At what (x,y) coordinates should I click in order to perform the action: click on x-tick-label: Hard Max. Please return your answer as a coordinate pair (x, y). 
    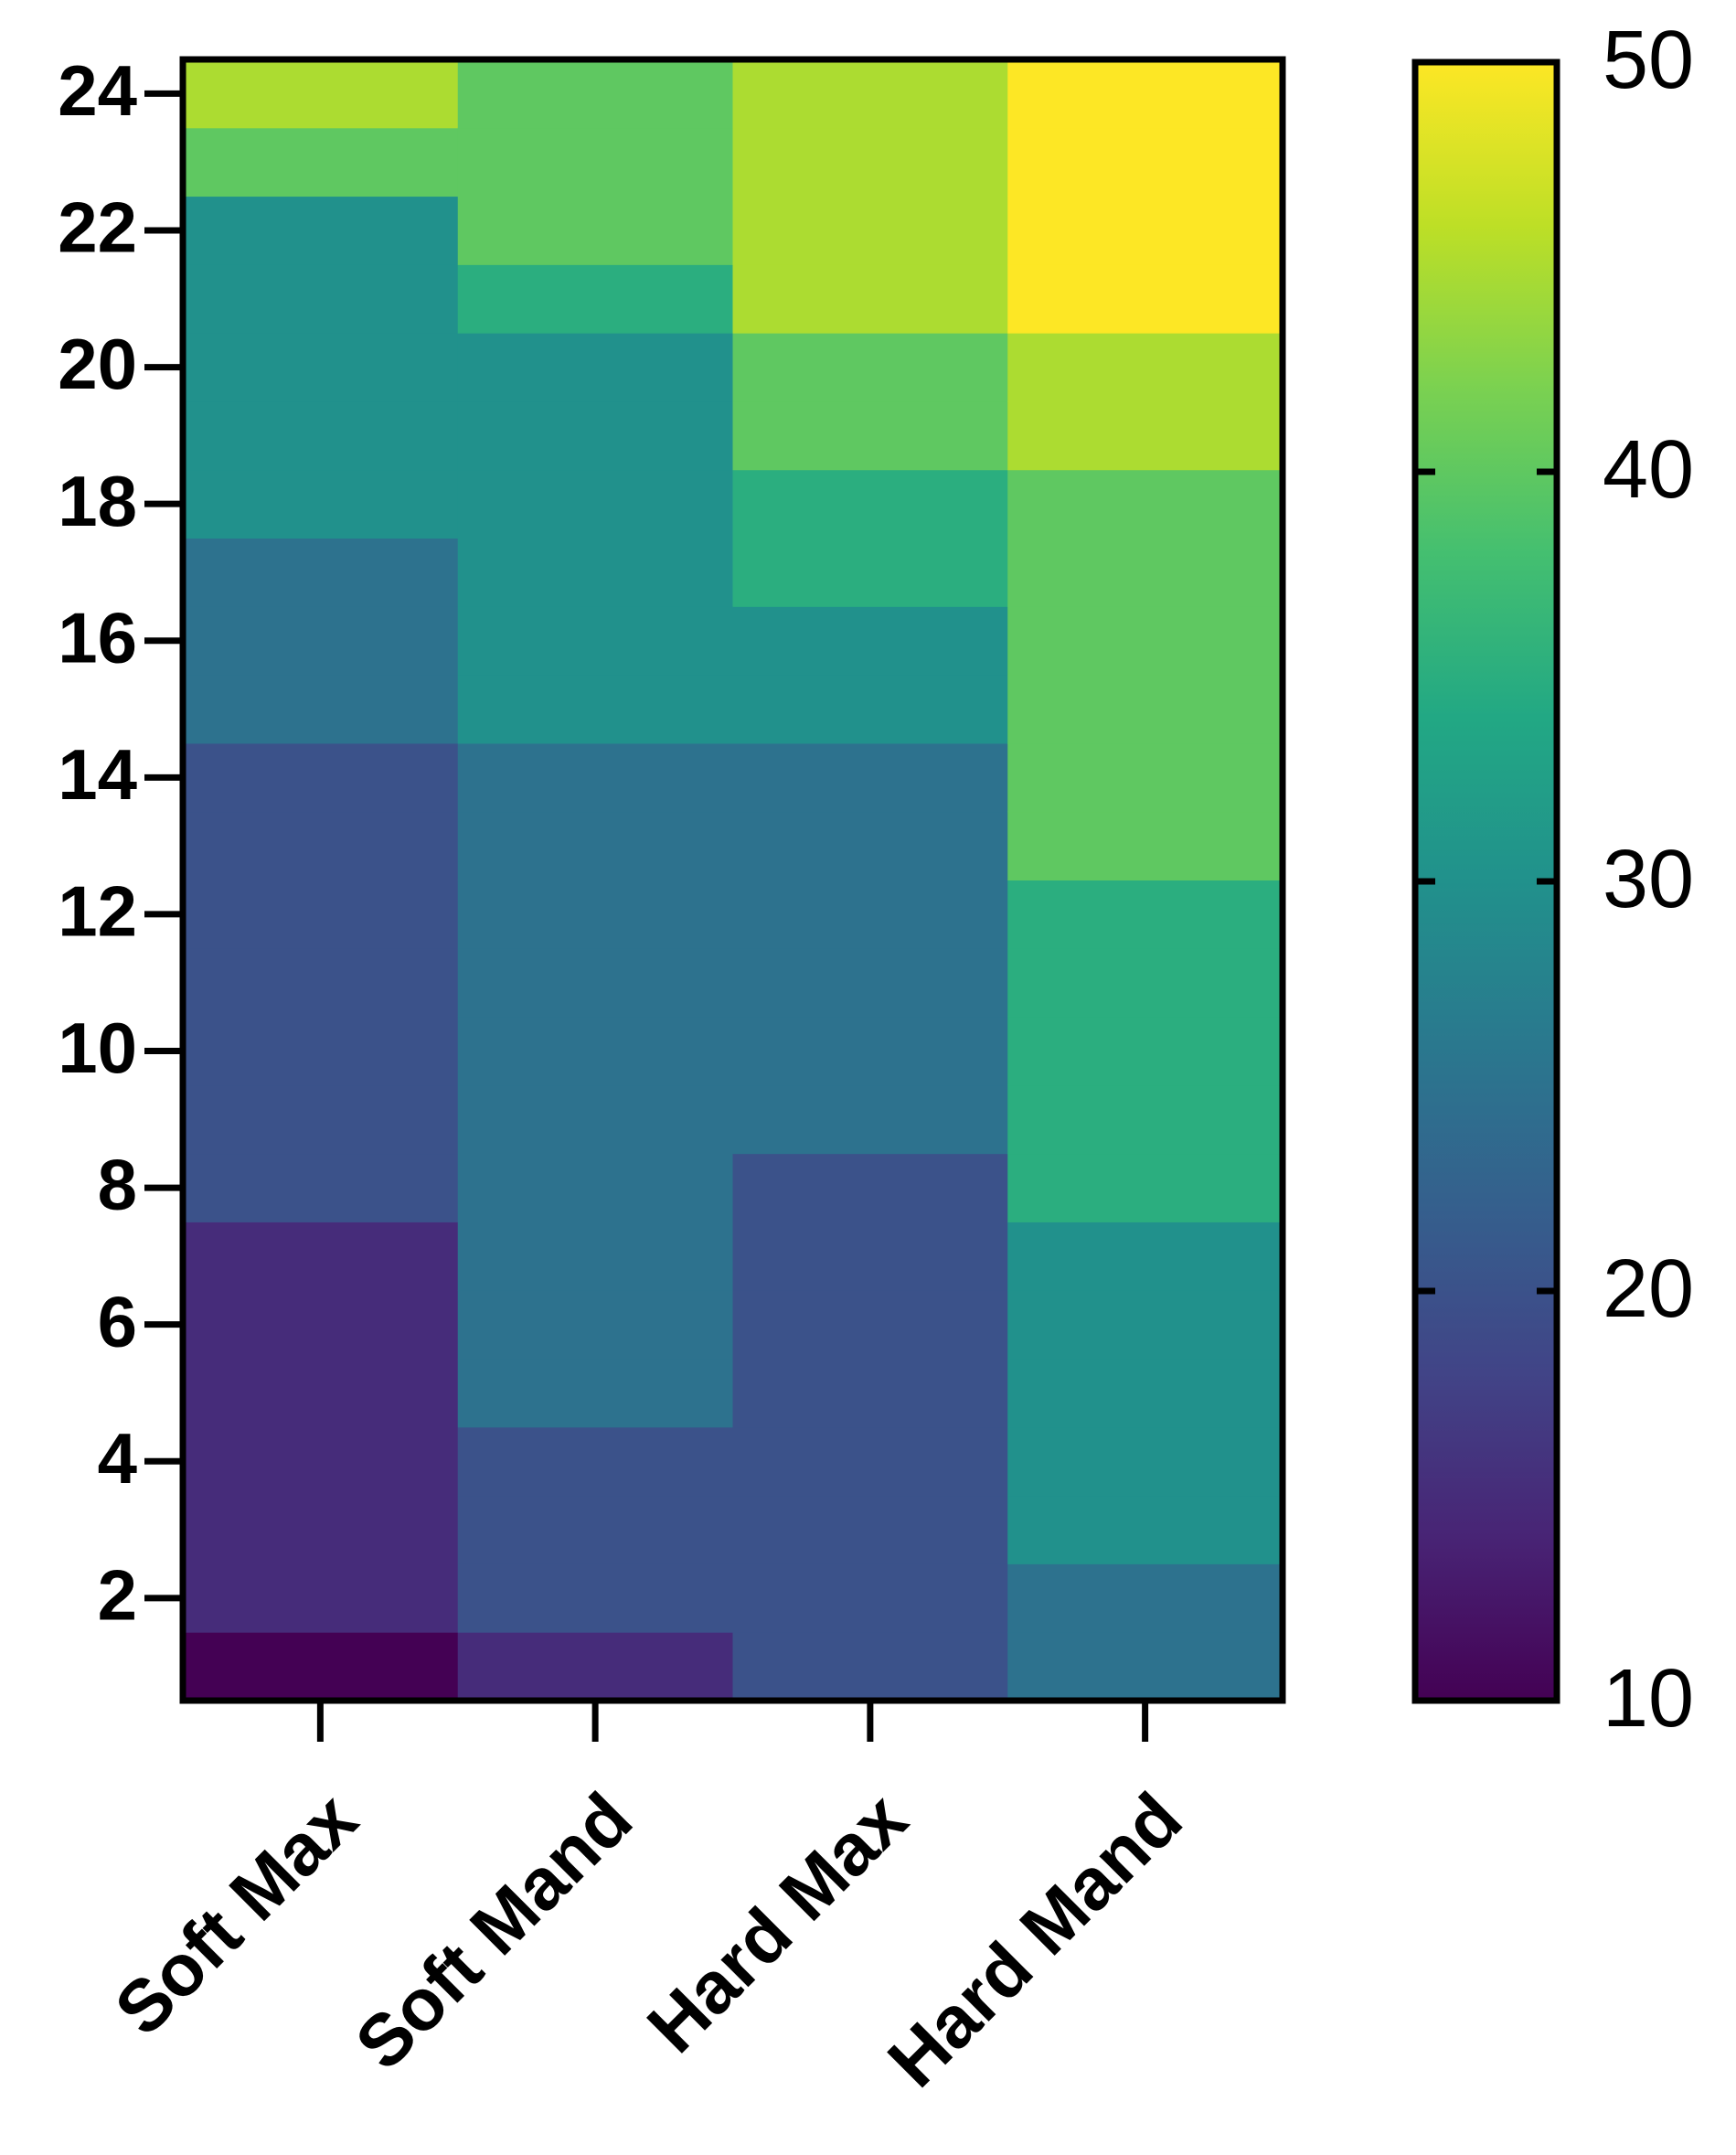
    Looking at the image, I should click on (777, 1923).